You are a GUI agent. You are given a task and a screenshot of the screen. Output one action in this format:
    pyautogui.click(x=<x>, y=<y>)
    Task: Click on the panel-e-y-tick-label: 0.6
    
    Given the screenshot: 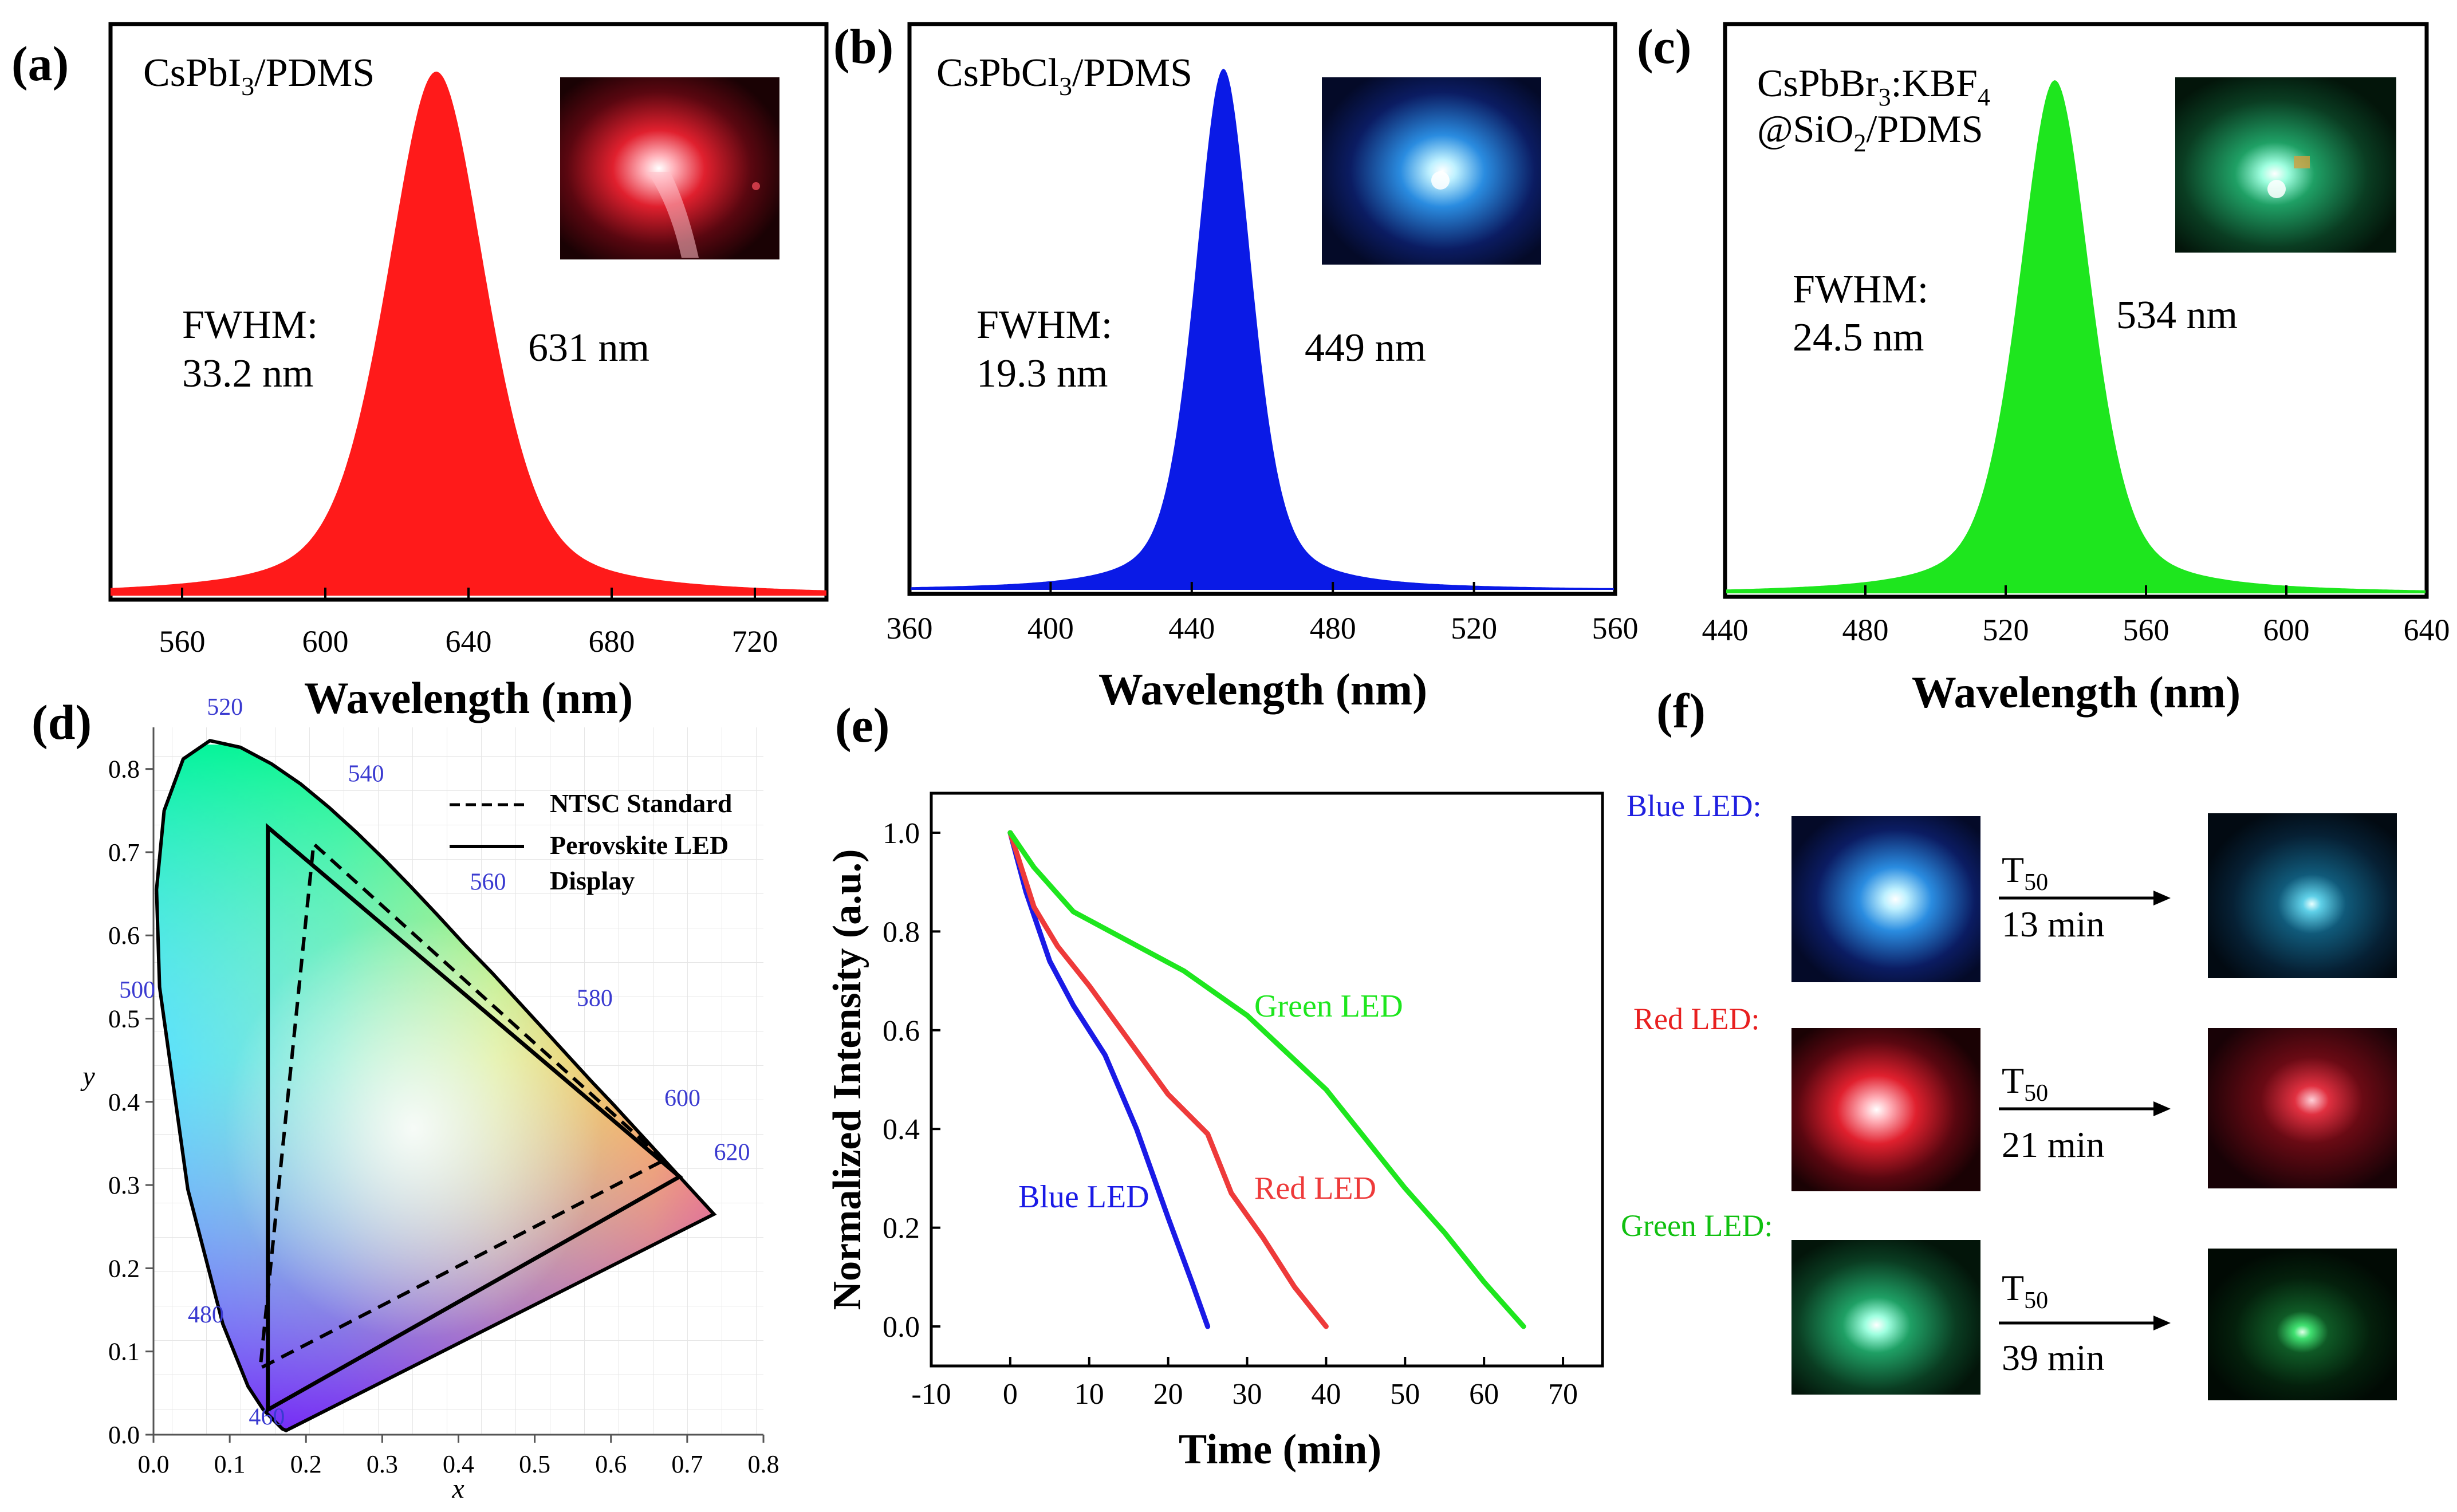 What is the action you would take?
    pyautogui.click(x=901, y=1031)
    